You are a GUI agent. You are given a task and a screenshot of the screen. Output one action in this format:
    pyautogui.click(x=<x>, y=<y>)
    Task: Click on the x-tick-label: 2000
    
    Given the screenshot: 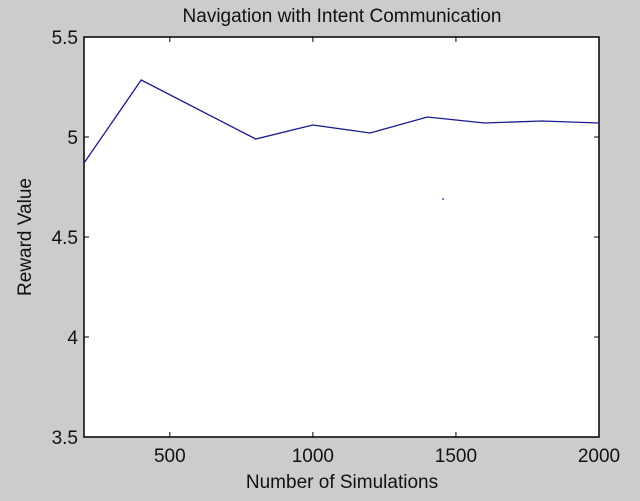 What is the action you would take?
    pyautogui.click(x=599, y=456)
    